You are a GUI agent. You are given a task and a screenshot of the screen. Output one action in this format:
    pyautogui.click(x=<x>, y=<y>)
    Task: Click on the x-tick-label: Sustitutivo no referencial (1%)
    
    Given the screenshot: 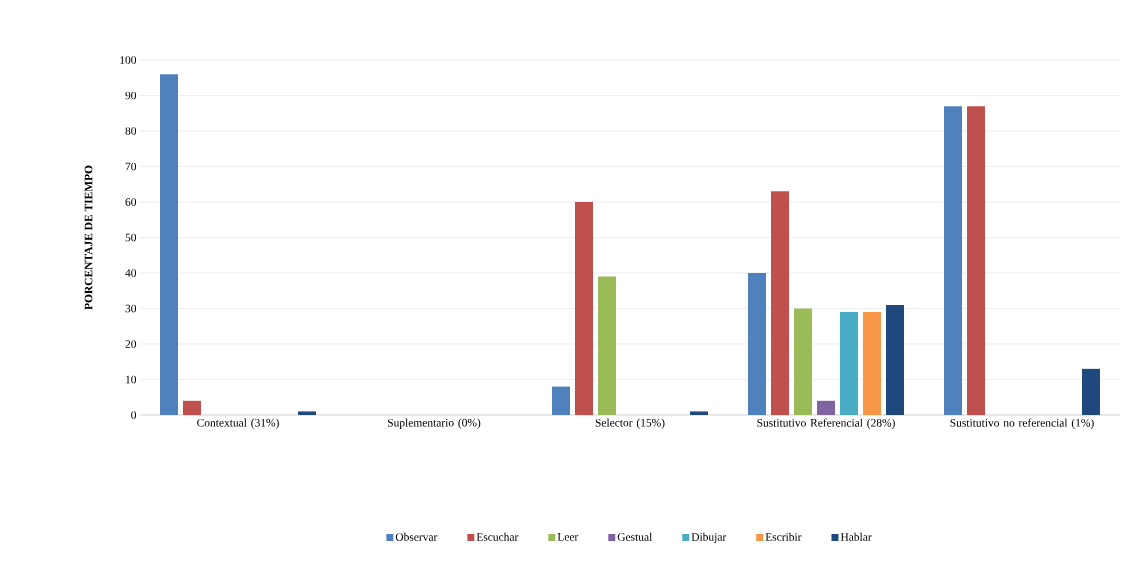 What is the action you would take?
    pyautogui.click(x=1022, y=424)
    